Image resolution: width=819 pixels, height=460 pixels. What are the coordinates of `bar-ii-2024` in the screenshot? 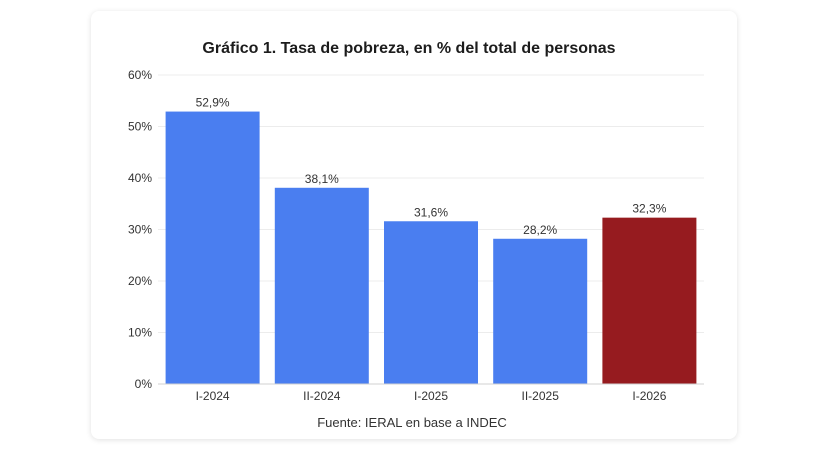 It's located at (321, 285).